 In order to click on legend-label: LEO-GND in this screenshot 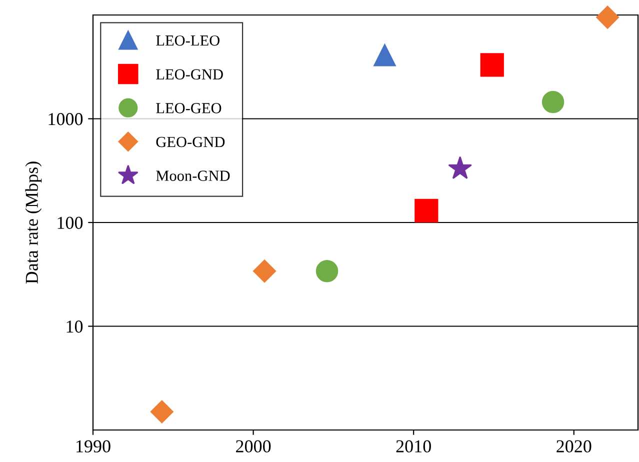, I will do `click(189, 74)`.